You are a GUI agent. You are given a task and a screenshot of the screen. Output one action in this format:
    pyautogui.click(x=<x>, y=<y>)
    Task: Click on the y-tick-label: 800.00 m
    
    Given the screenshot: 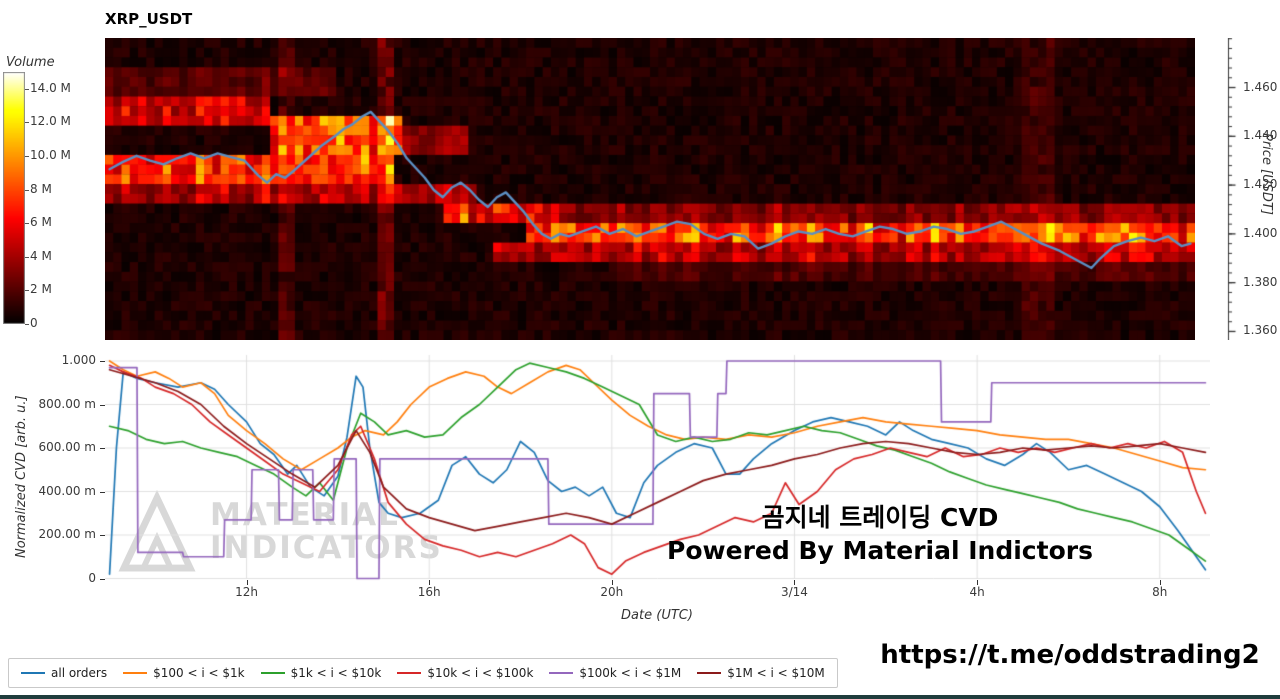 What is the action you would take?
    pyautogui.click(x=67, y=403)
    